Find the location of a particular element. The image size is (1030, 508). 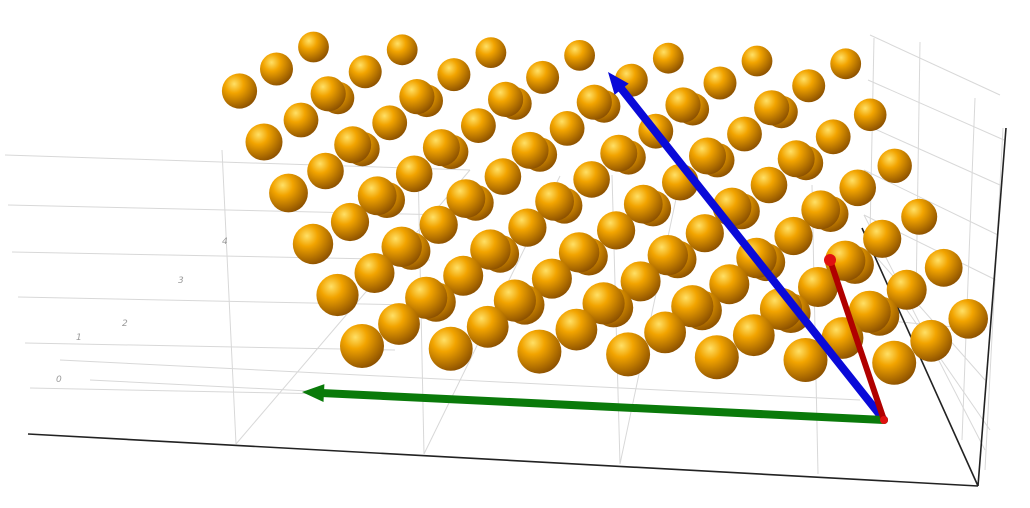

a-vector-arrowhead is located at coordinates (618, 83).